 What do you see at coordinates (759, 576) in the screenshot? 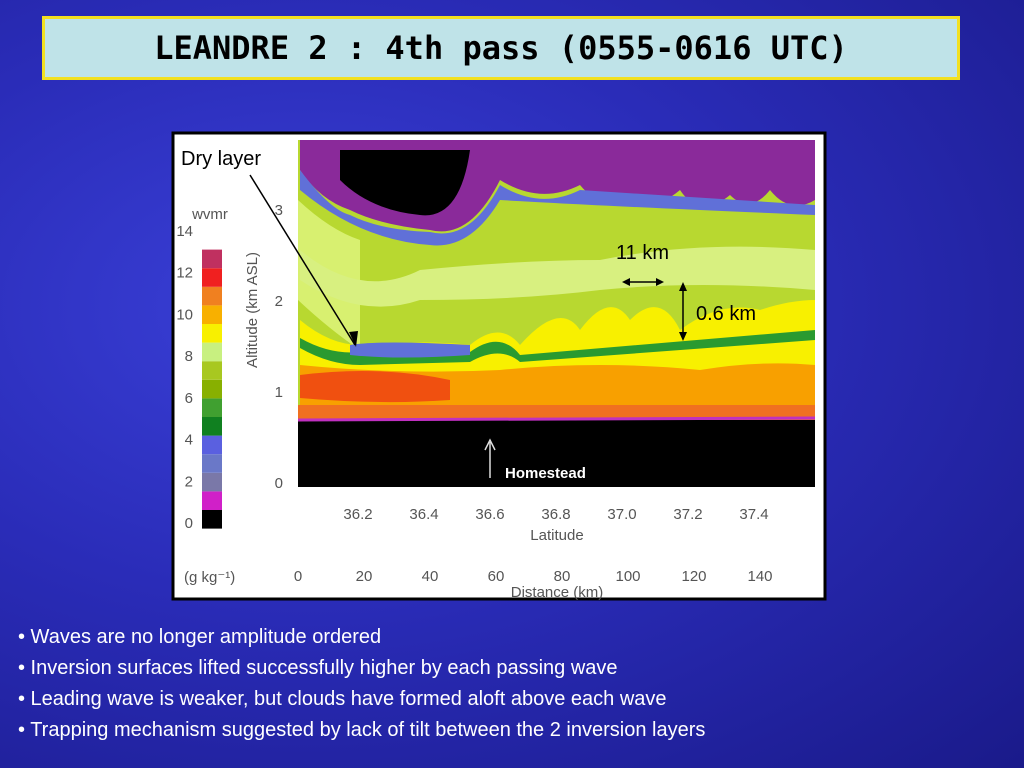
I see `distance-tick-label: 140` at bounding box center [759, 576].